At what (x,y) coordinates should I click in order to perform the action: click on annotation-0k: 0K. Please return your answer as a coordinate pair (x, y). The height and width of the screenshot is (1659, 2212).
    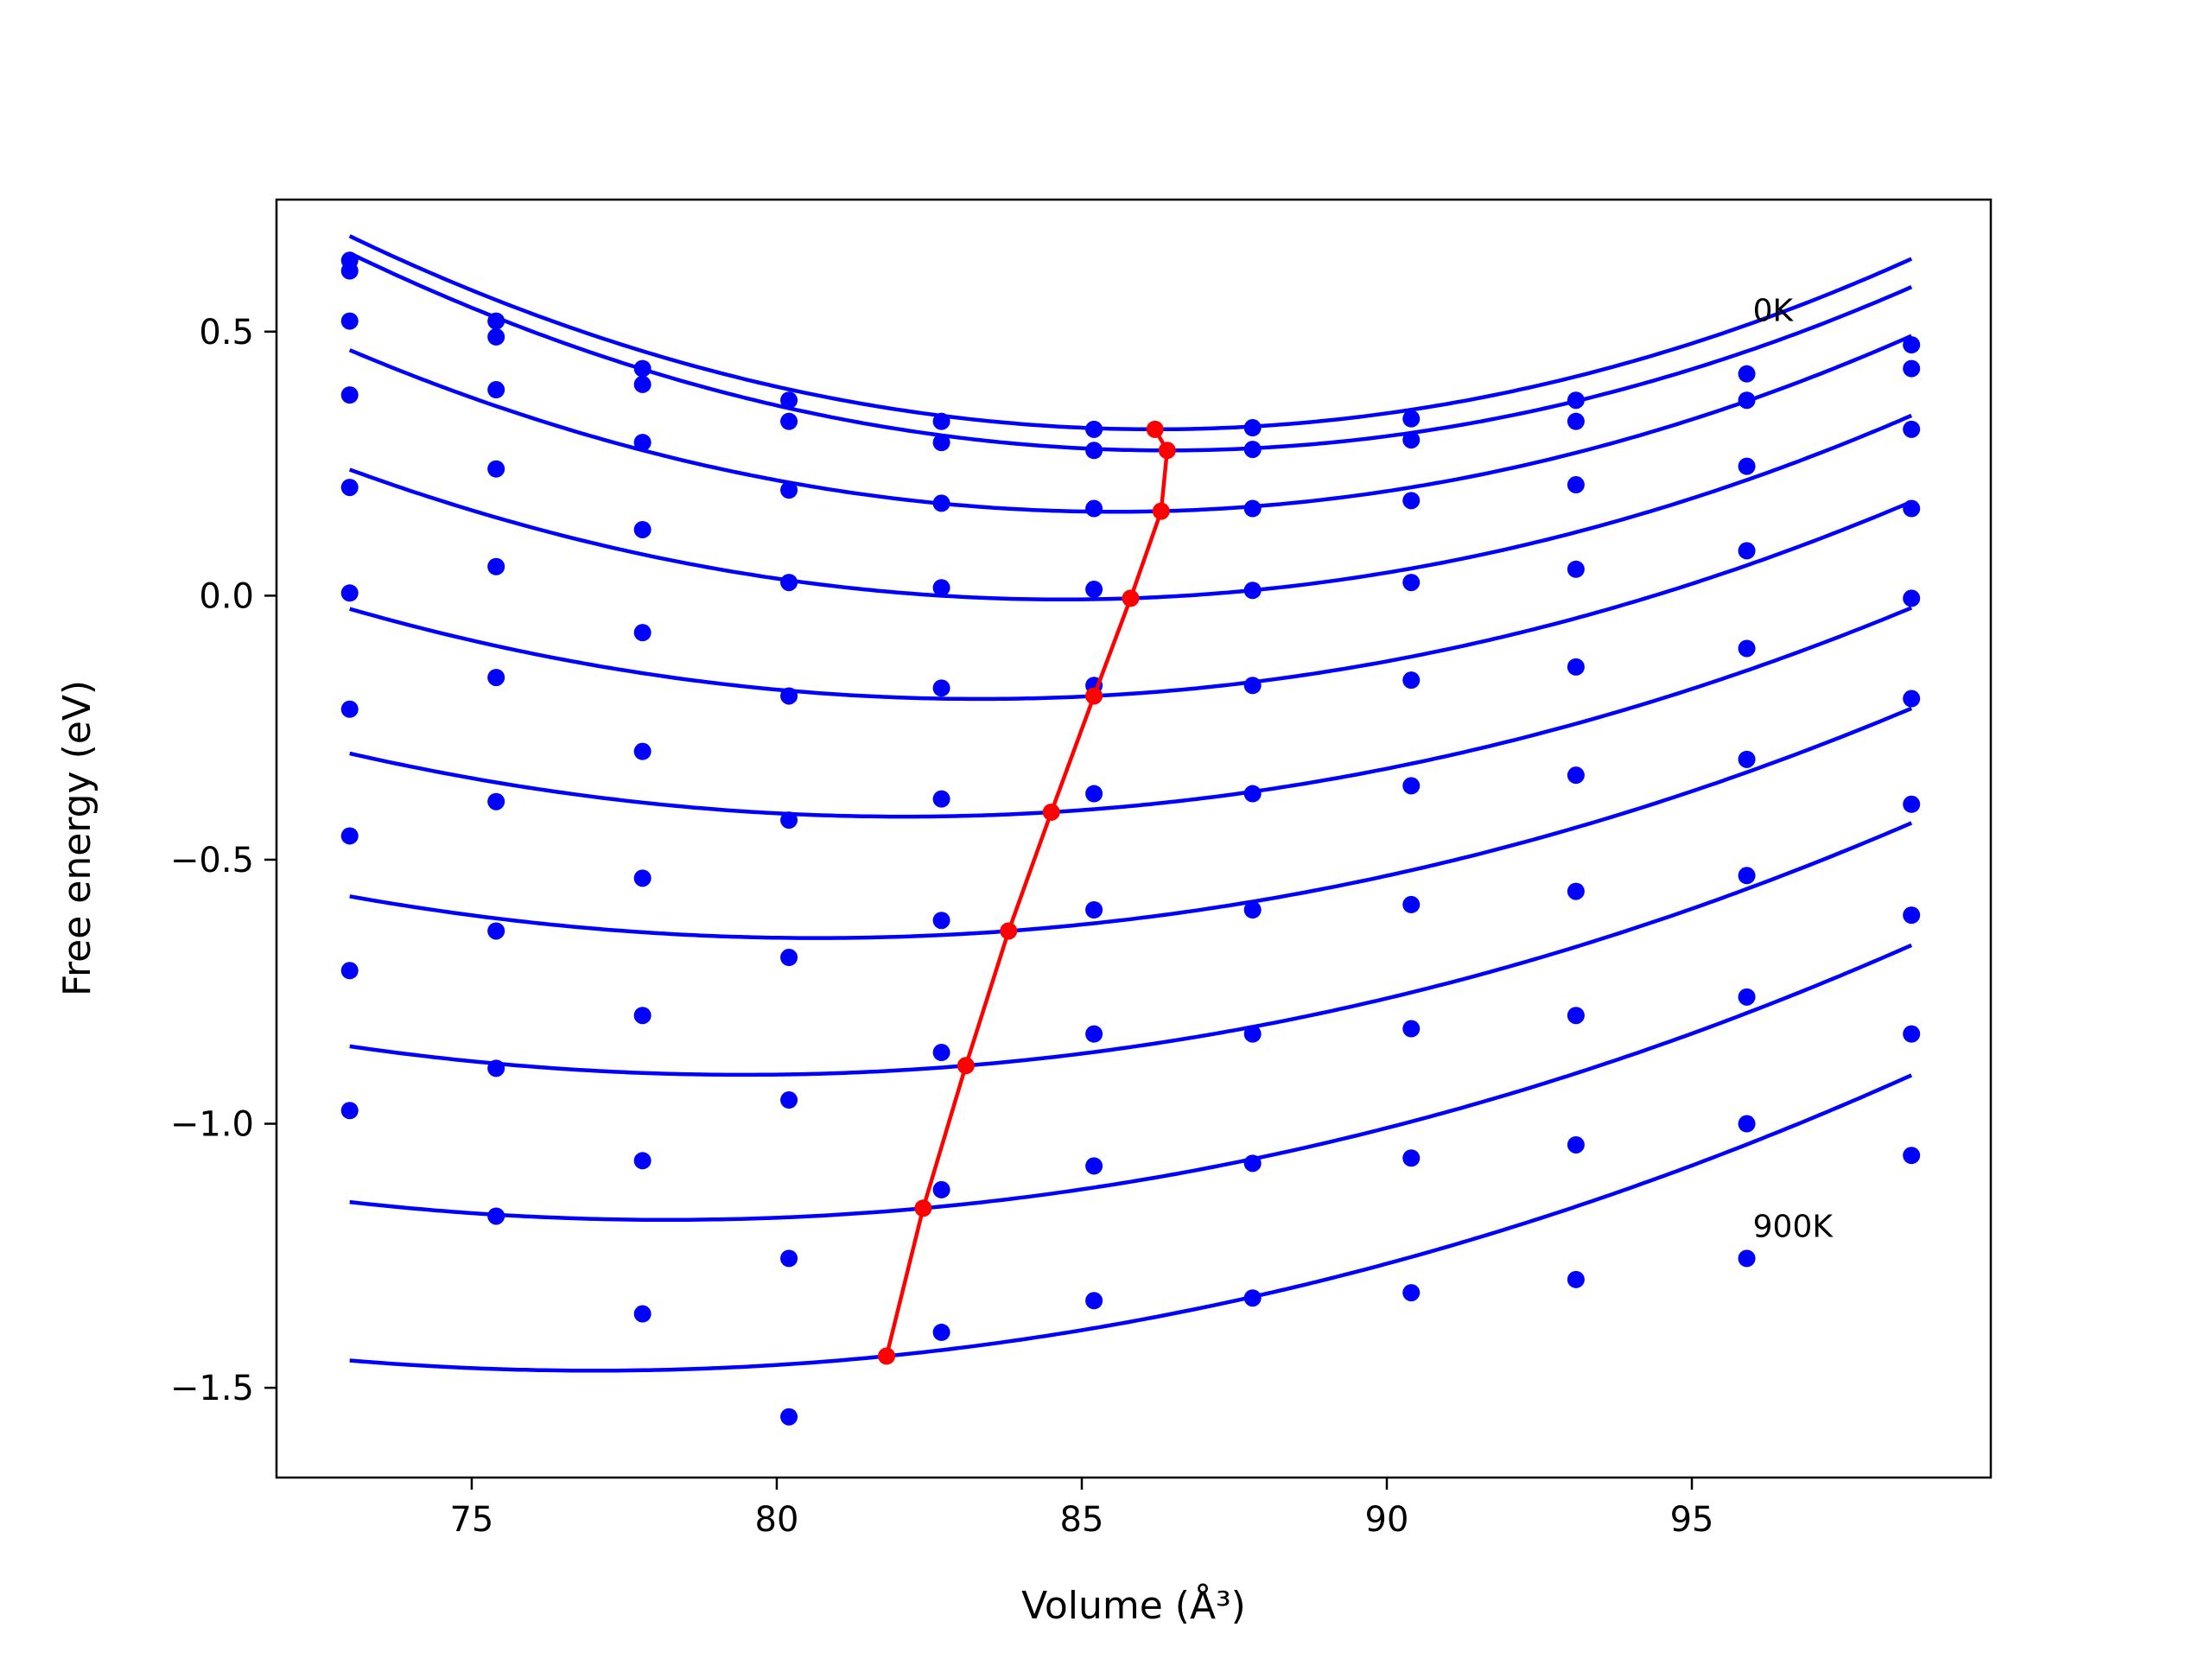
    Looking at the image, I should click on (1774, 310).